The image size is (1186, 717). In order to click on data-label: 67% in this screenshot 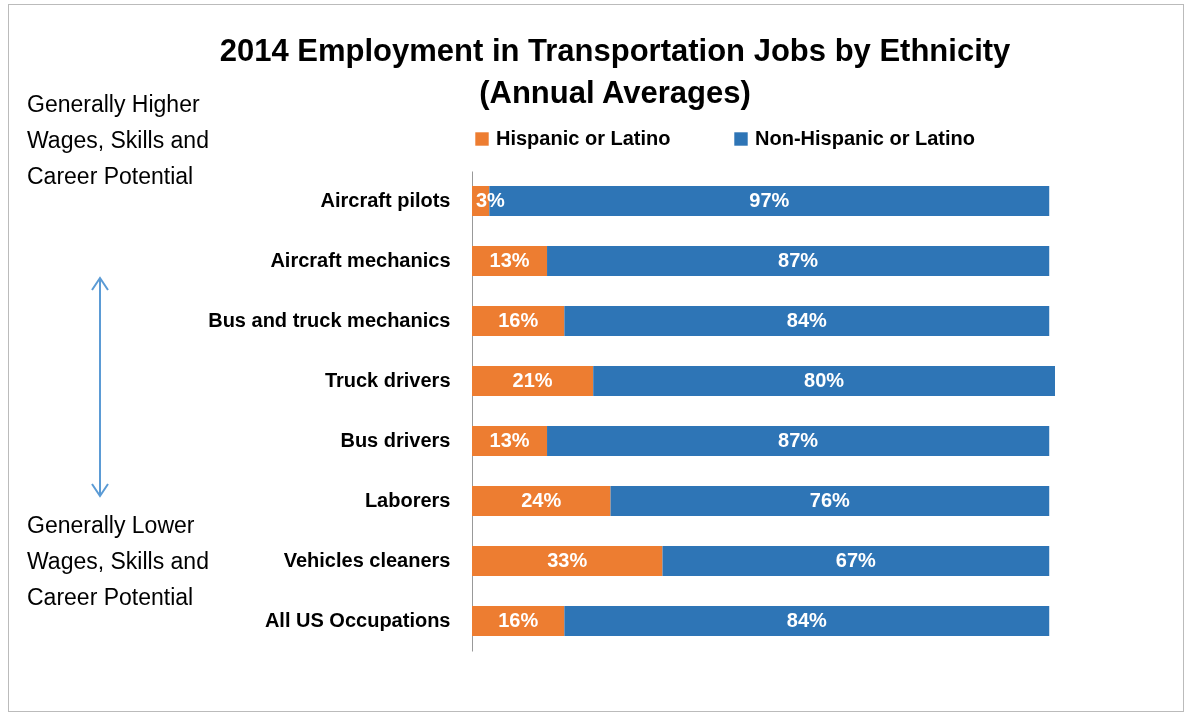, I will do `click(856, 560)`.